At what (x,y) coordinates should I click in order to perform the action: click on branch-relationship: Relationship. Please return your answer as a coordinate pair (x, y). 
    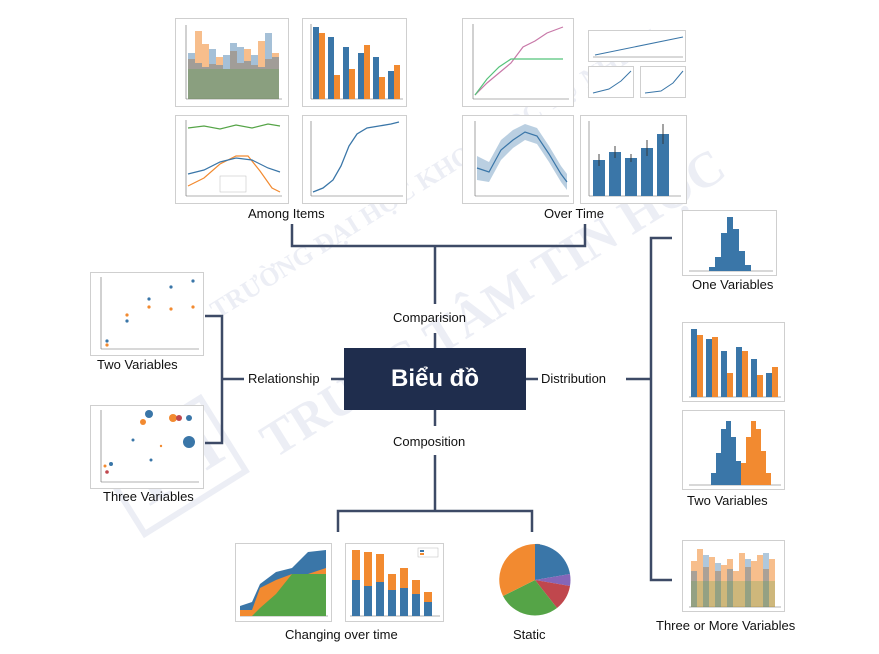
    Looking at the image, I should click on (284, 378).